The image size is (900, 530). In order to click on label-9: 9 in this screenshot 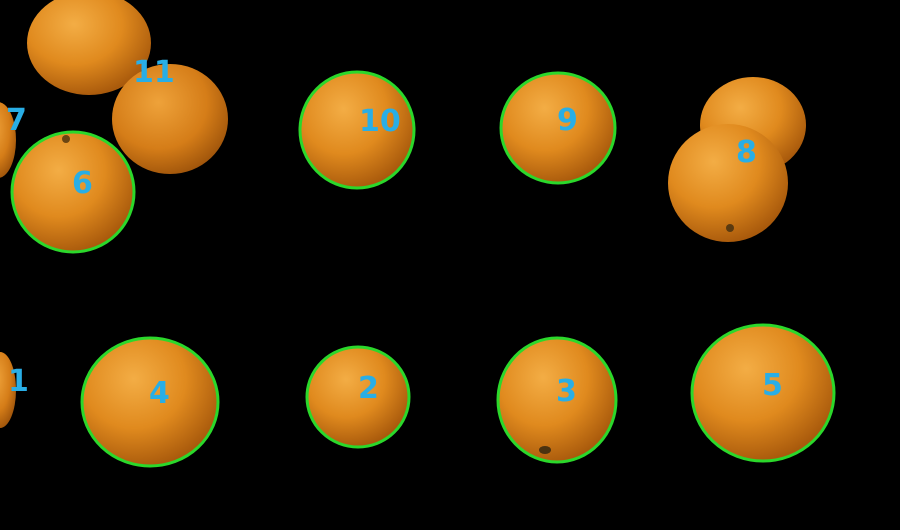, I will do `click(567, 120)`.